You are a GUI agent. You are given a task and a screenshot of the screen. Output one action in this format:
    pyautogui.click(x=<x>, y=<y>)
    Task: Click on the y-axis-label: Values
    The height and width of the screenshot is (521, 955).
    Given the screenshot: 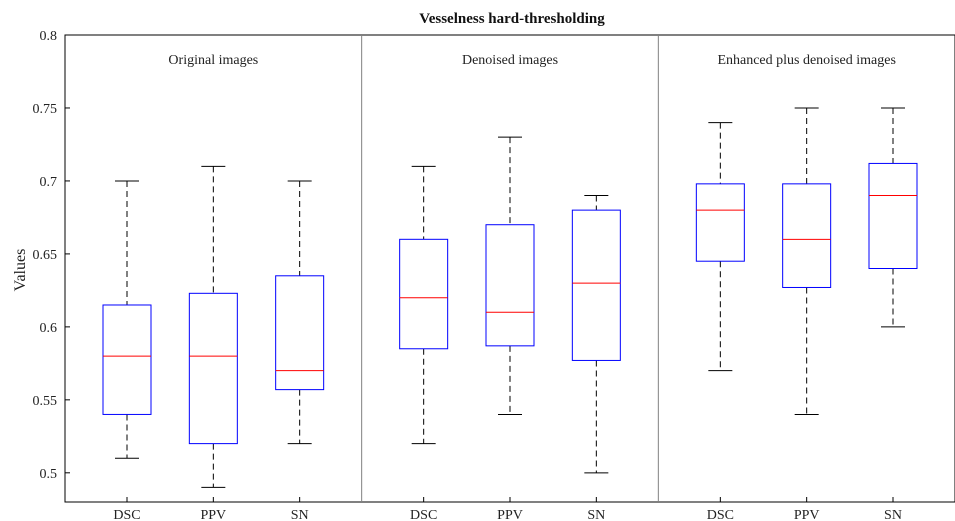 What is the action you would take?
    pyautogui.click(x=20, y=270)
    